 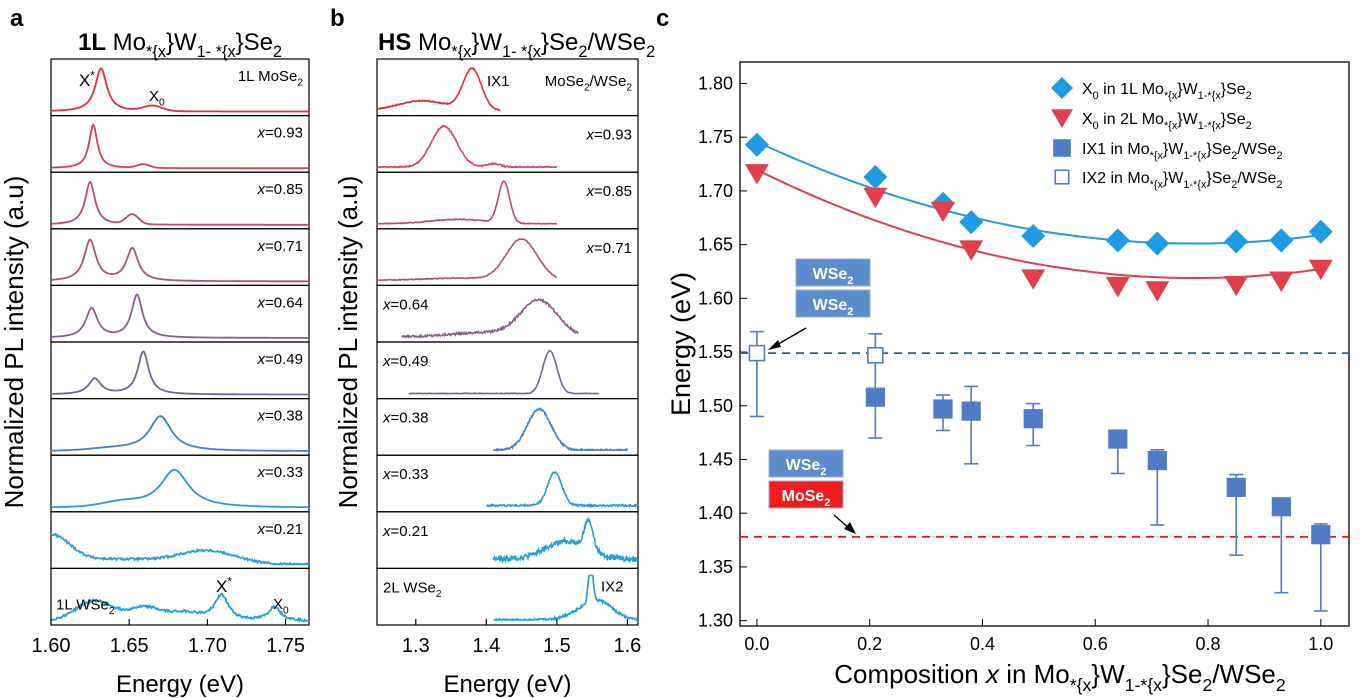 What do you see at coordinates (662, 18) in the screenshot?
I see `panel-c-letter: c` at bounding box center [662, 18].